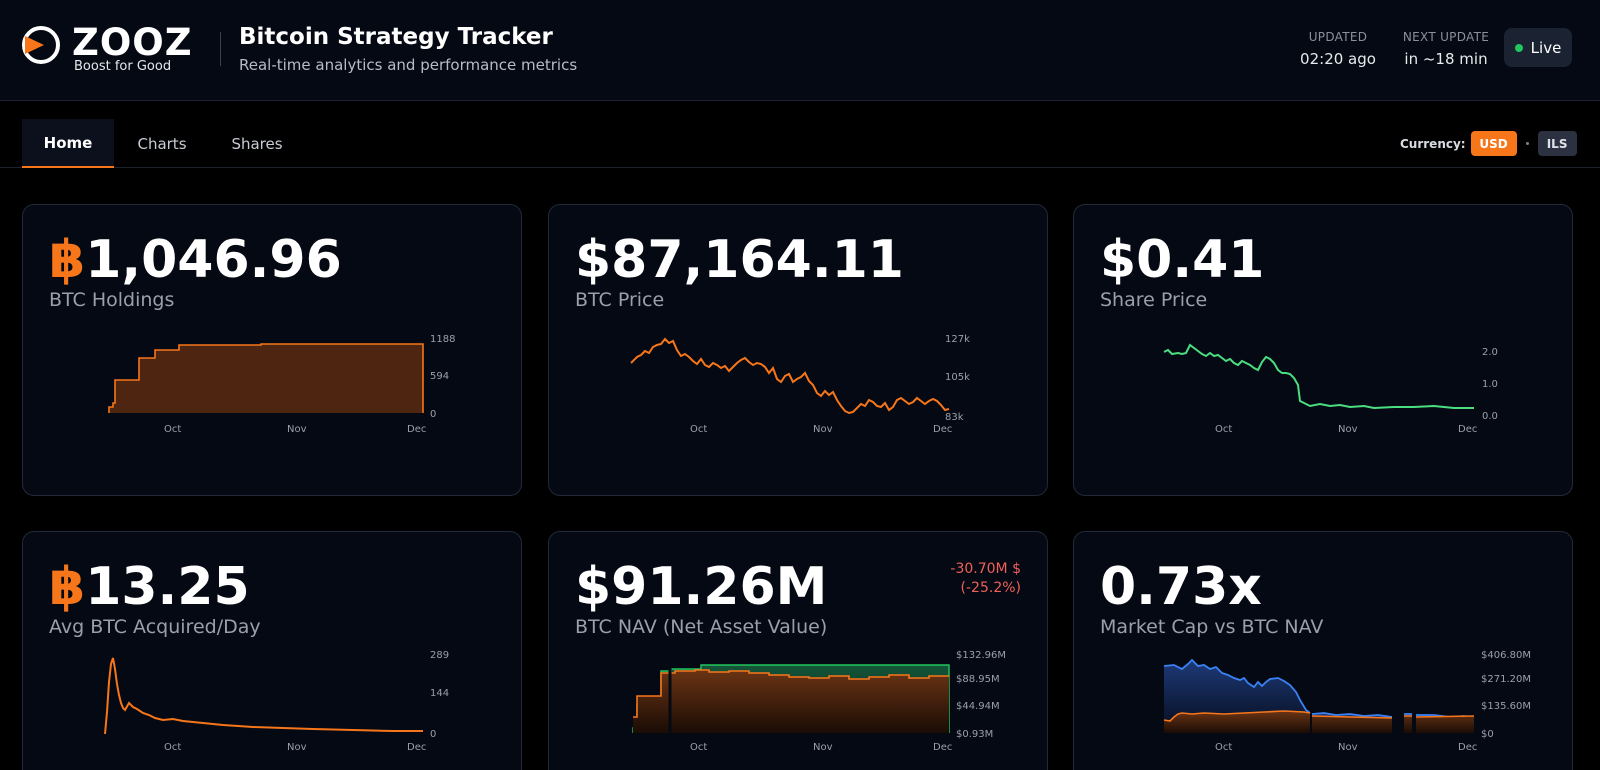 This screenshot has height=770, width=1600. I want to click on mcap-orange-line, so click(1319, 716).